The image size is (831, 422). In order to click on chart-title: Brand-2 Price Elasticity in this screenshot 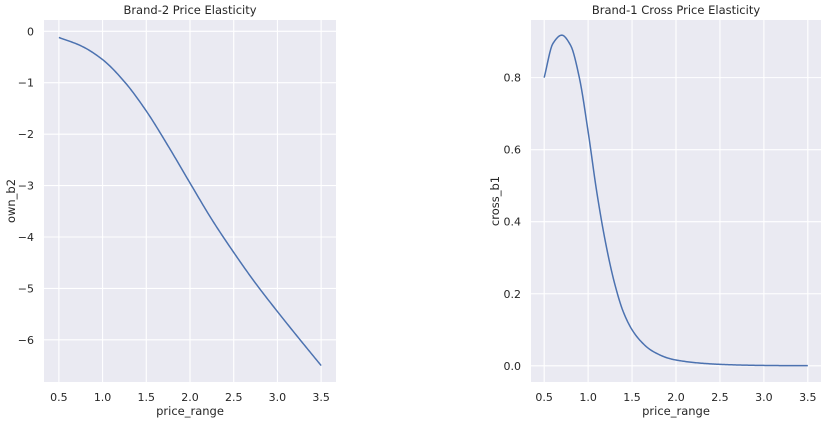, I will do `click(189, 10)`.